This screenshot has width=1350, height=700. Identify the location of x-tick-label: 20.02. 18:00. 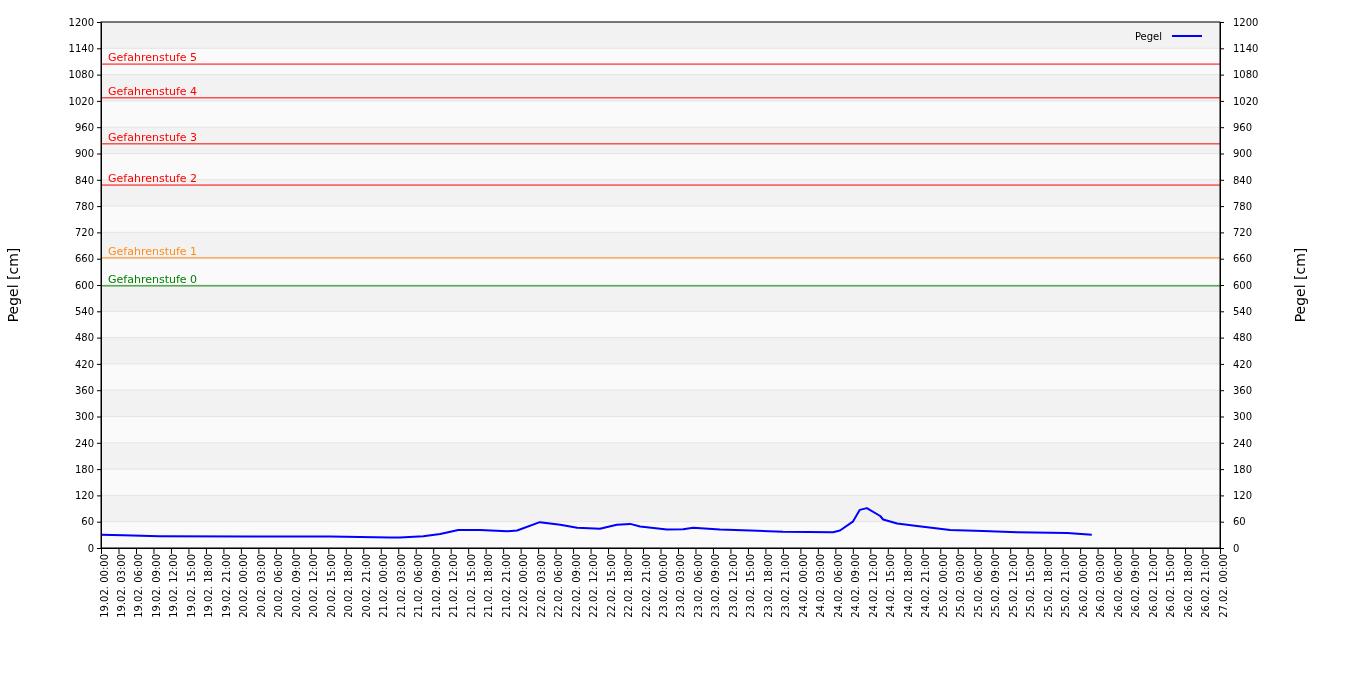
(349, 586).